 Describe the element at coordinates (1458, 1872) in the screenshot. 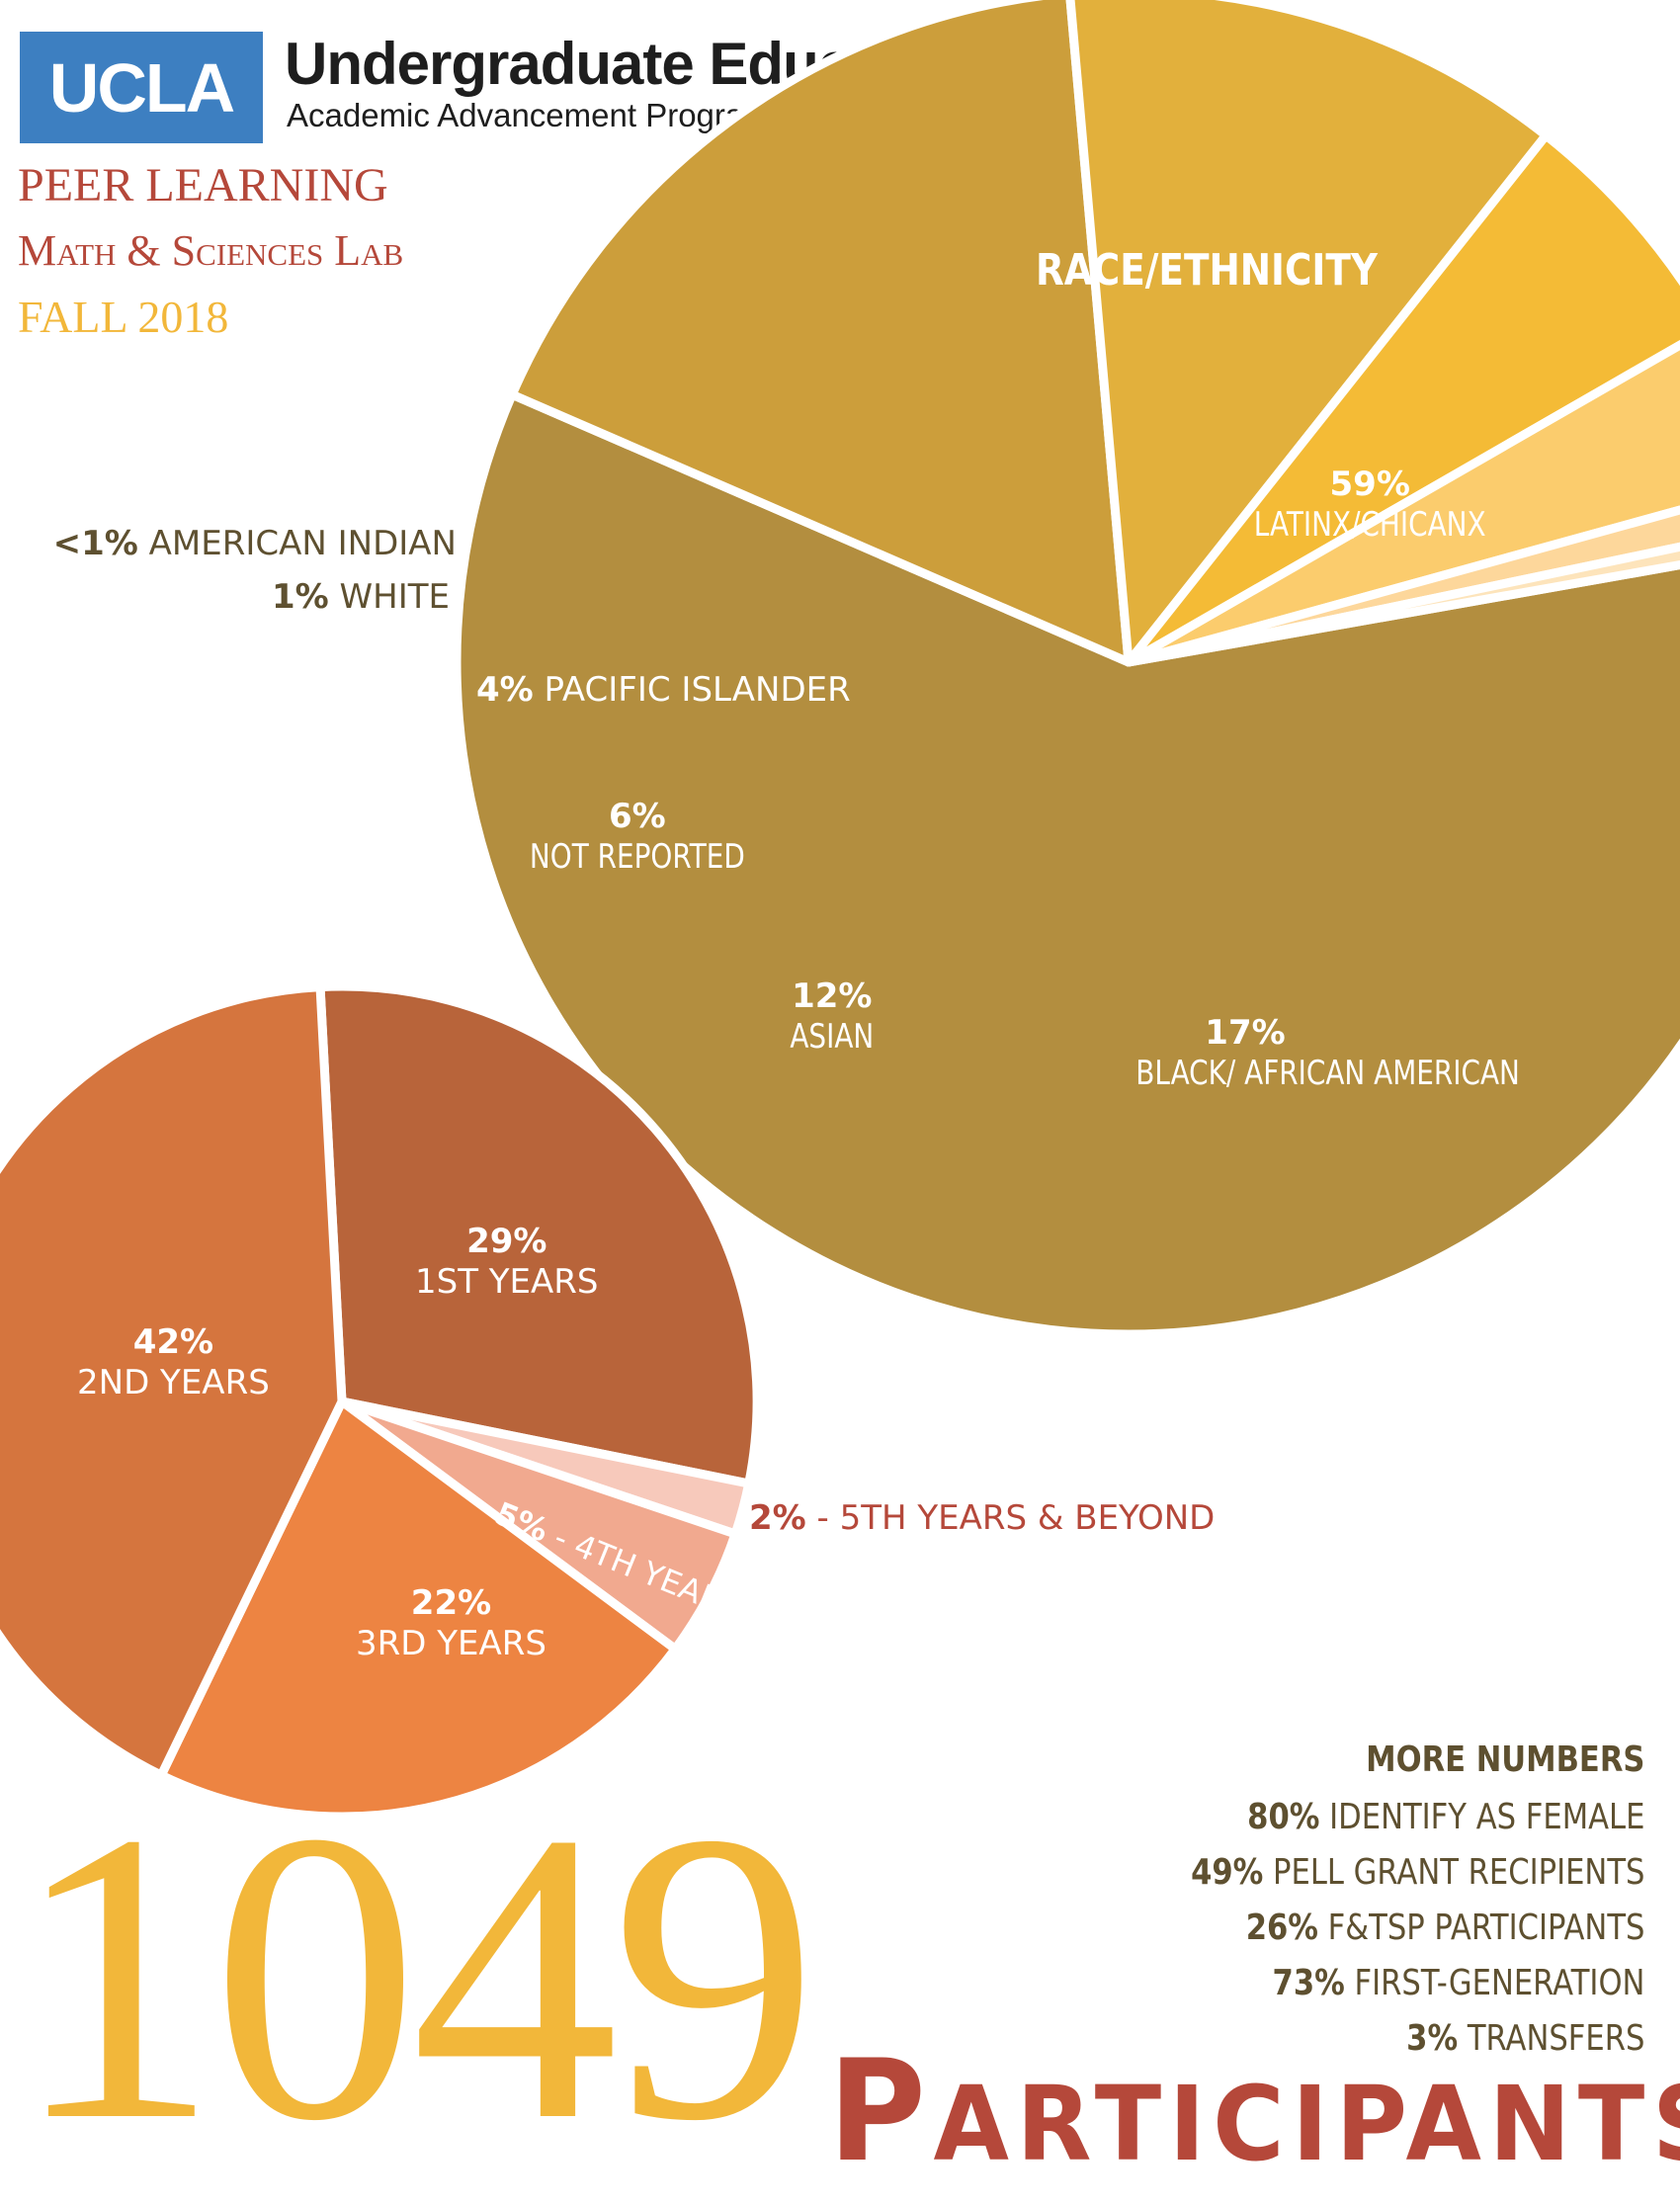

I see `stat-label: PELL GRANT RECIPIENTS` at that location.